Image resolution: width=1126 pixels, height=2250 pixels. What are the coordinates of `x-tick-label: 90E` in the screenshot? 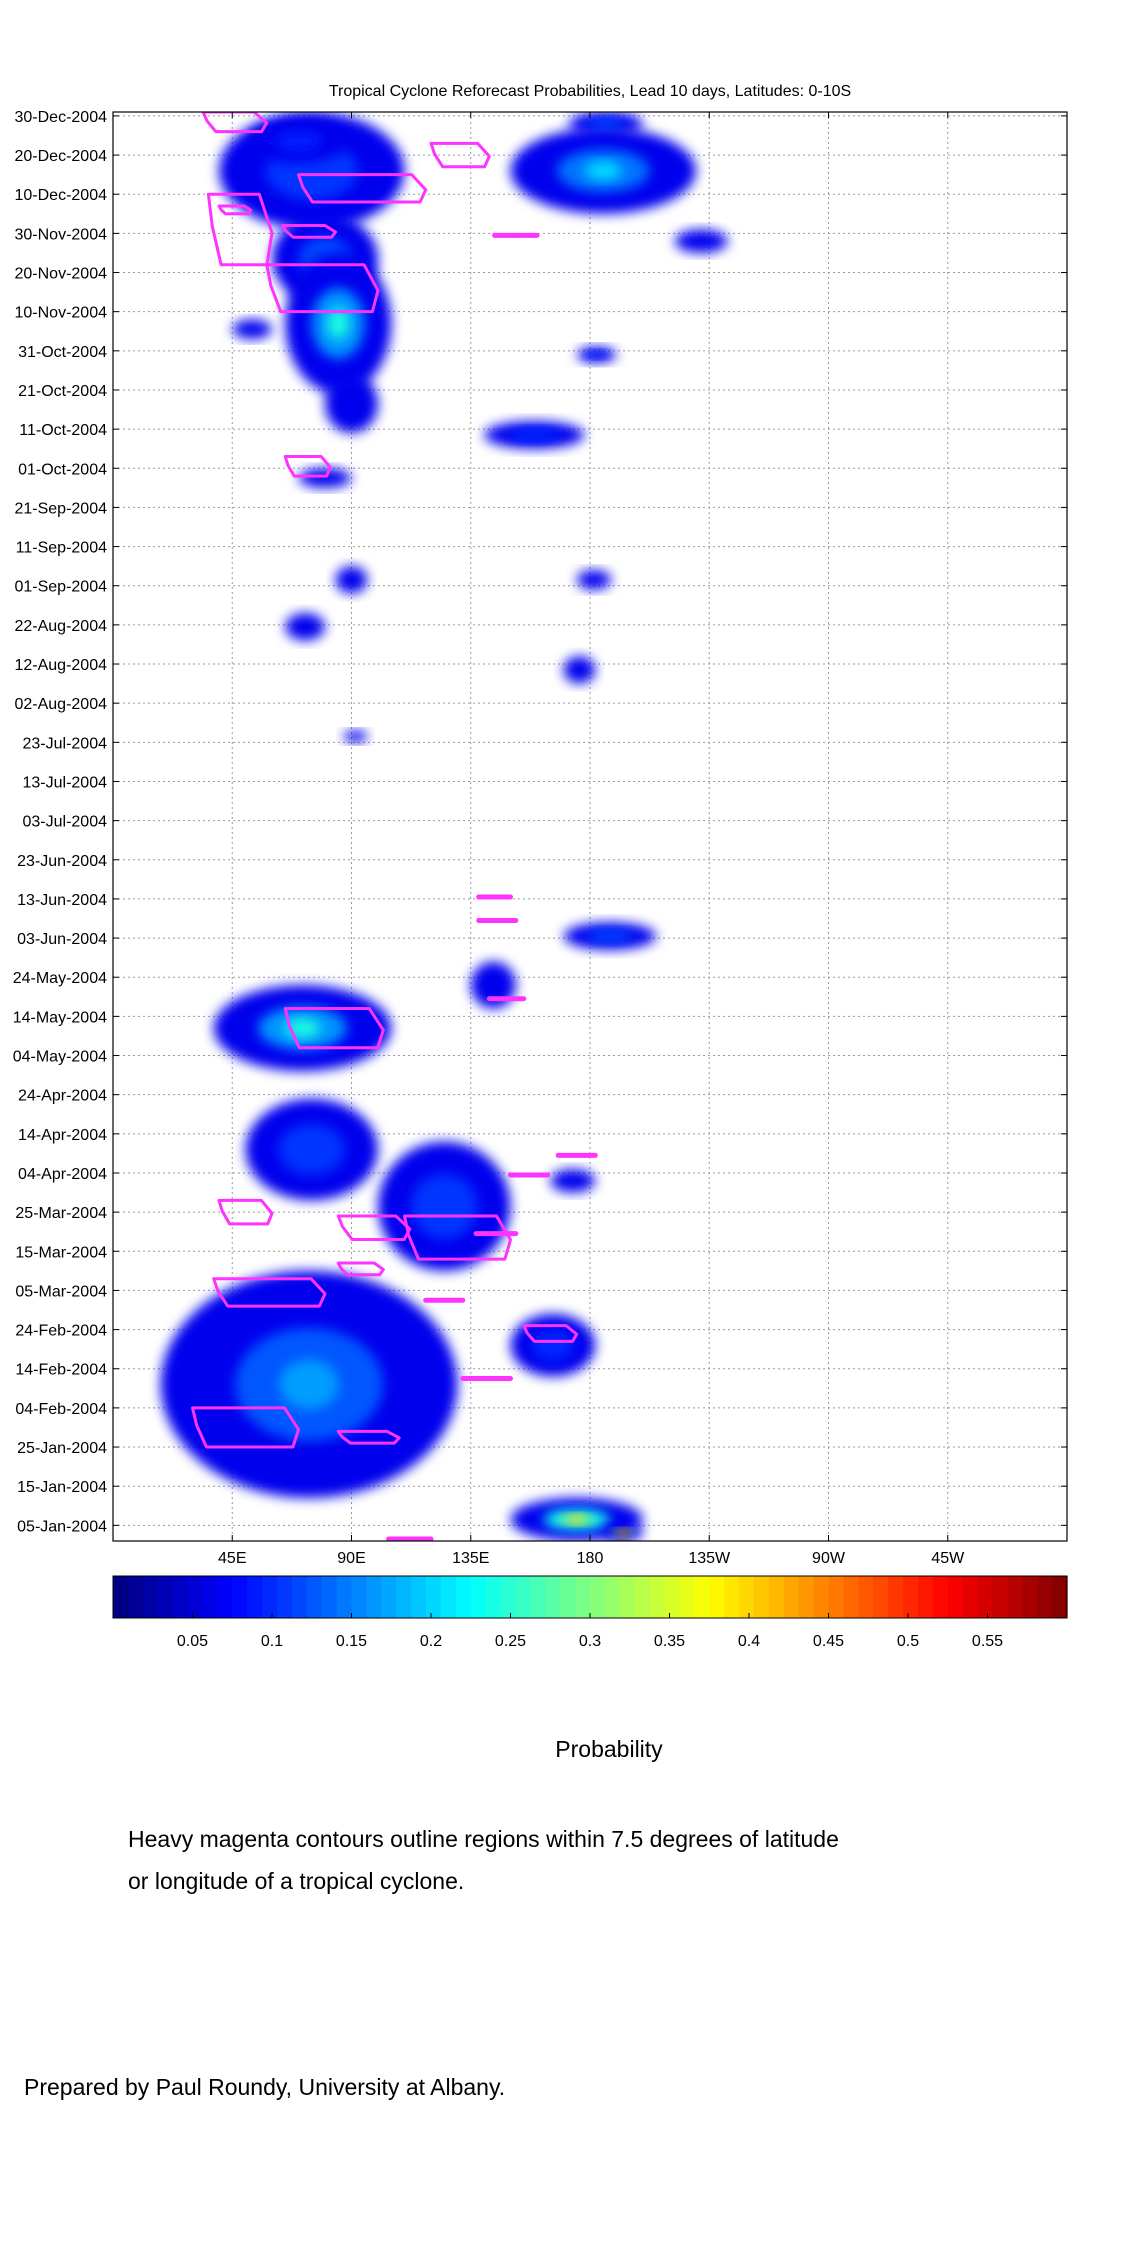 It's located at (351, 1558).